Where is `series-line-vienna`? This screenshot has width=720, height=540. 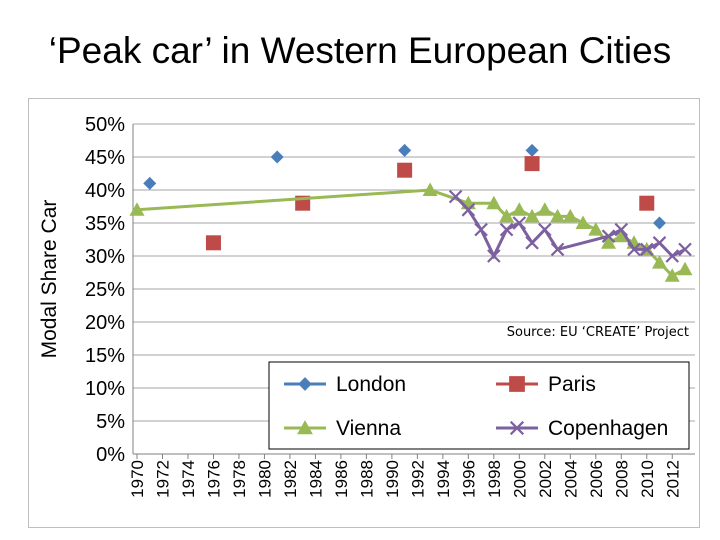 series-line-vienna is located at coordinates (411, 233).